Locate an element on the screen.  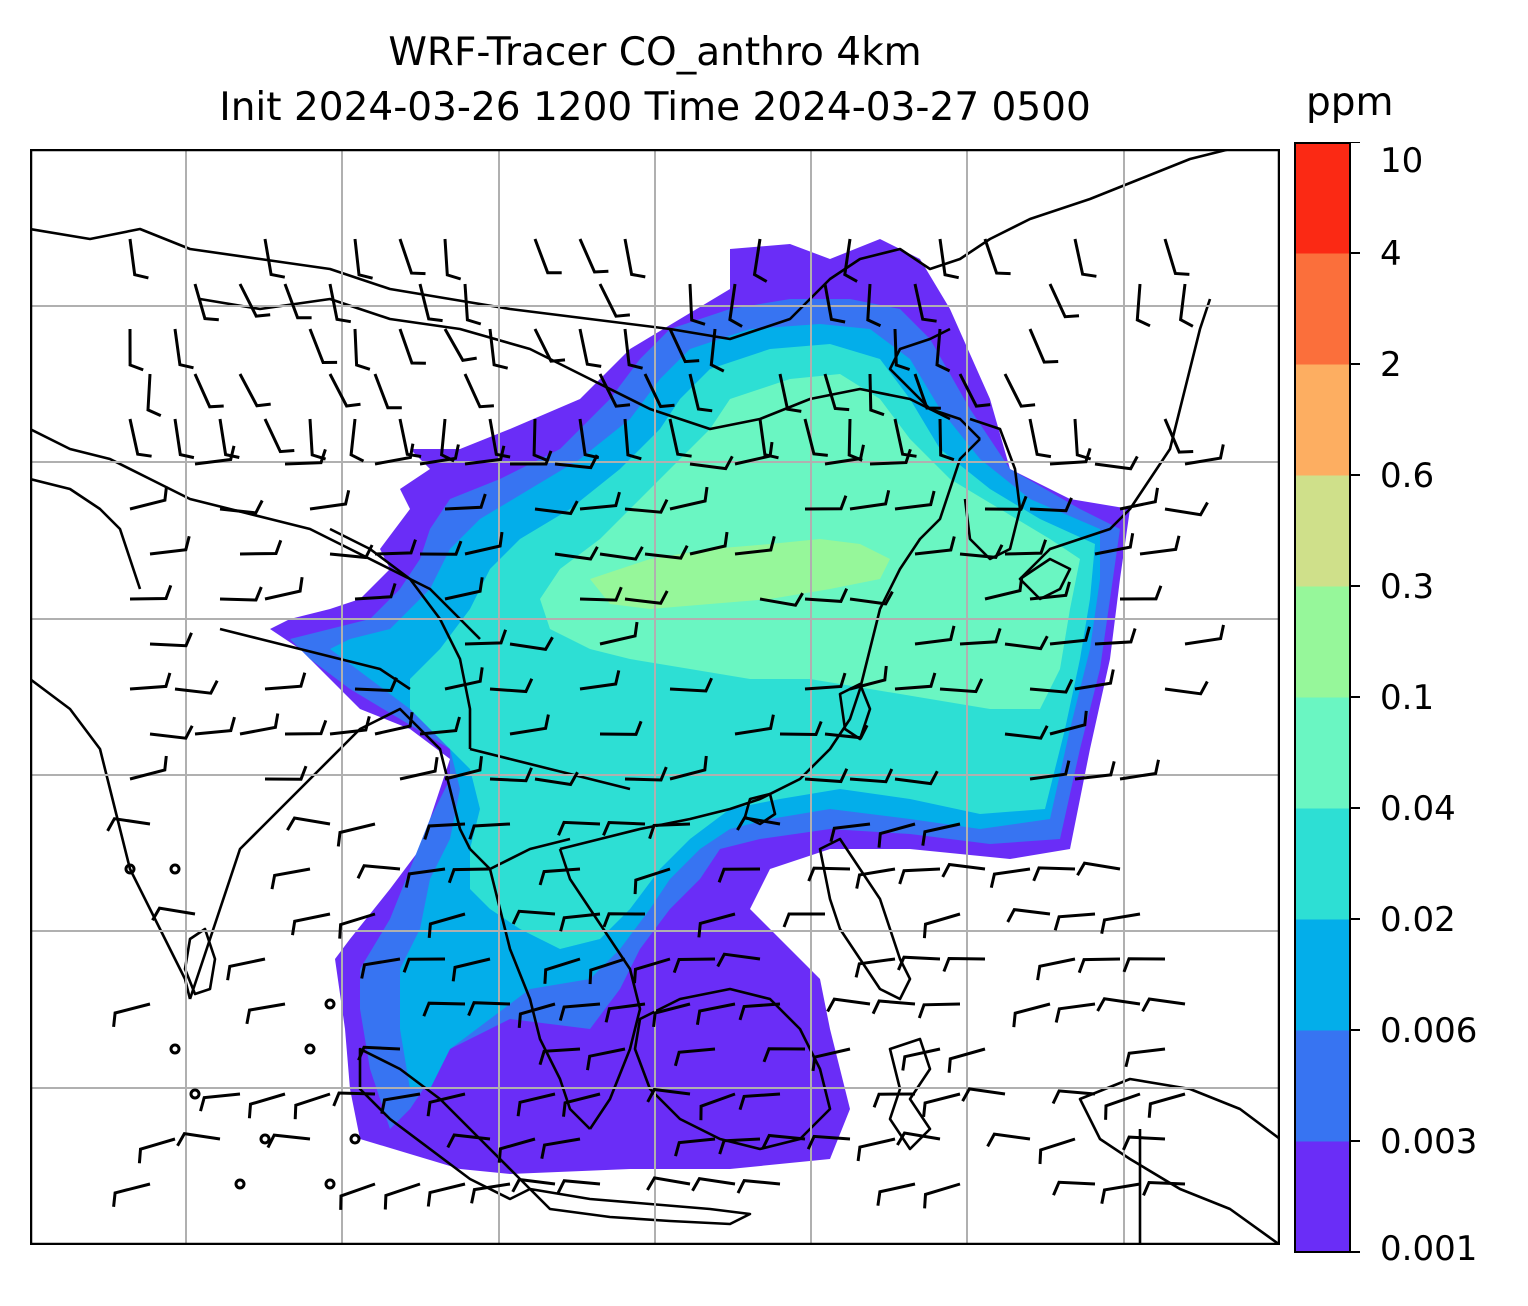
coast-japan is located at coordinates (1115, 439).